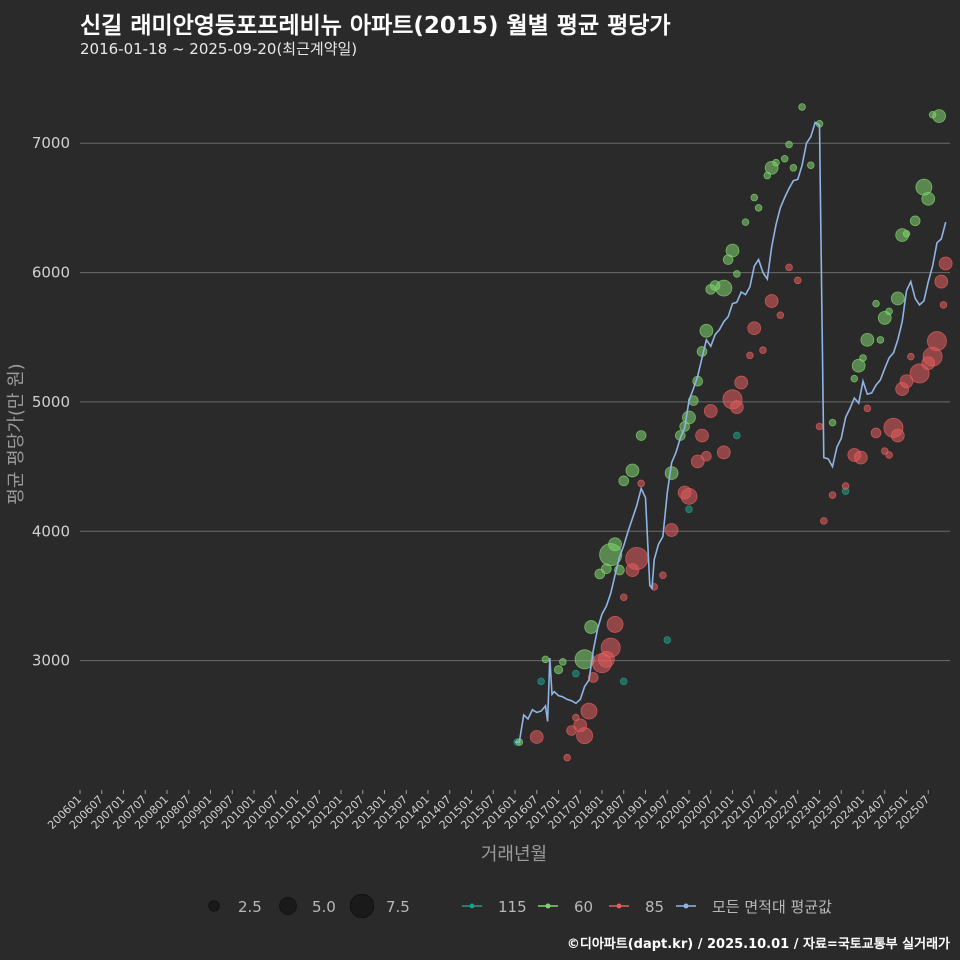 This screenshot has height=960, width=960. What do you see at coordinates (583, 907) in the screenshot?
I see `legend-label: 60` at bounding box center [583, 907].